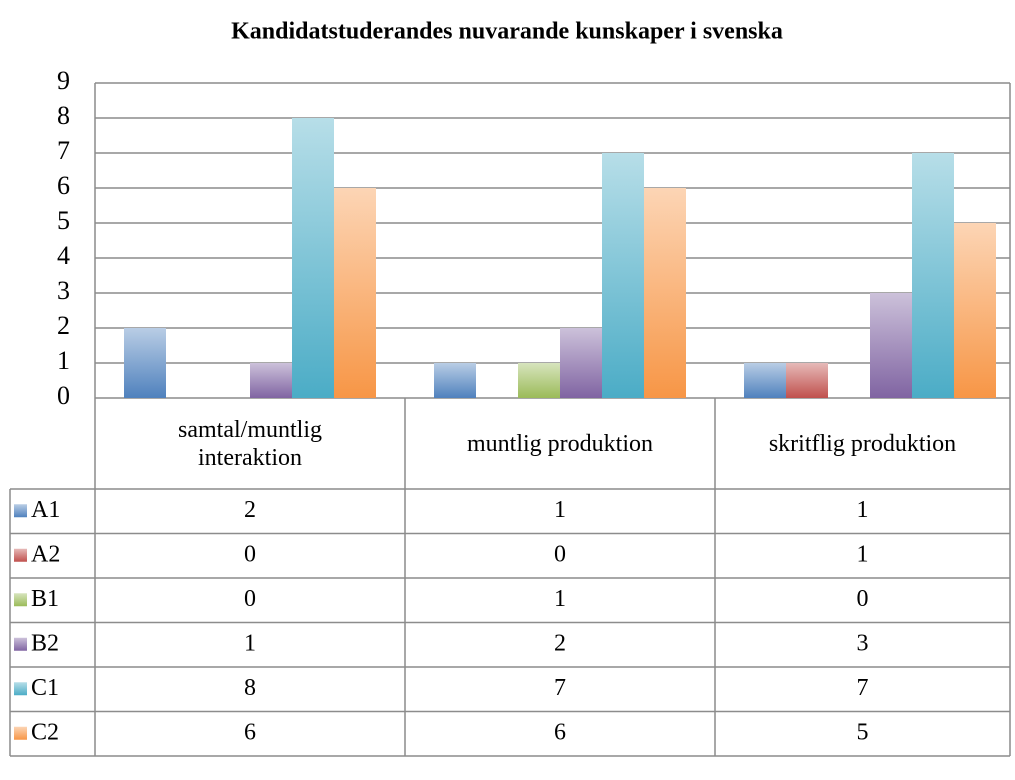 Image resolution: width=1015 pixels, height=780 pixels. I want to click on legend-label: A2, so click(45, 554).